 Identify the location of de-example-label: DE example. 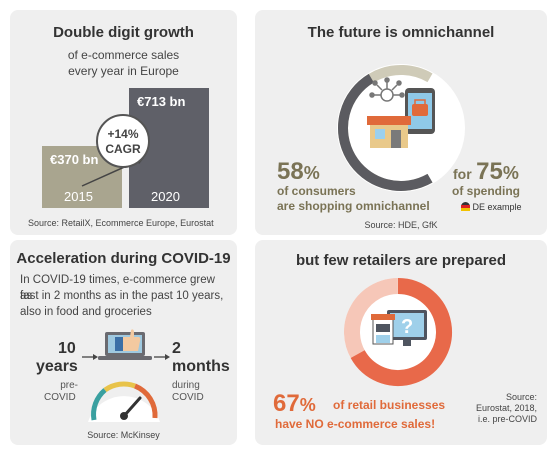
(497, 207).